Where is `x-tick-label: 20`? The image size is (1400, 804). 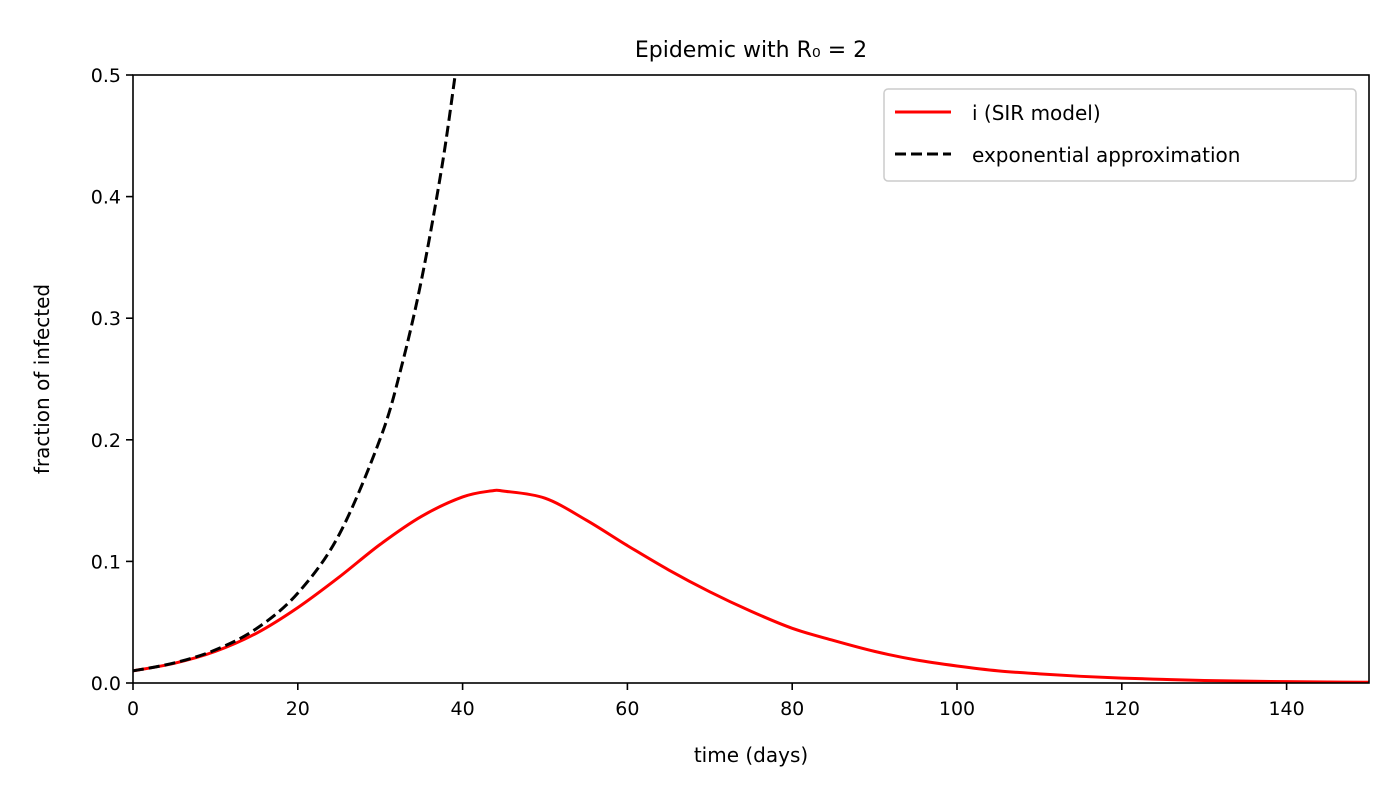 x-tick-label: 20 is located at coordinates (298, 709).